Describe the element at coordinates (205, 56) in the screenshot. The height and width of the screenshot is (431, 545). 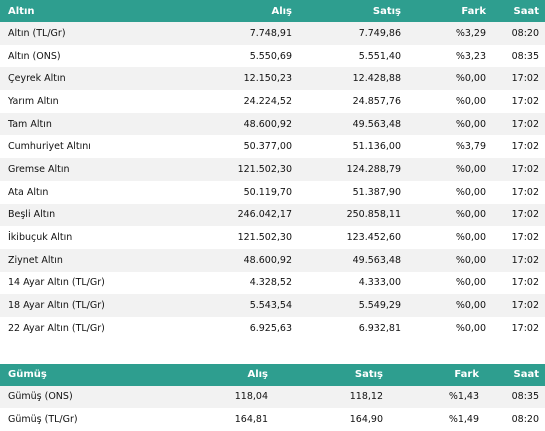
I see `buy-price: 5.550,69` at that location.